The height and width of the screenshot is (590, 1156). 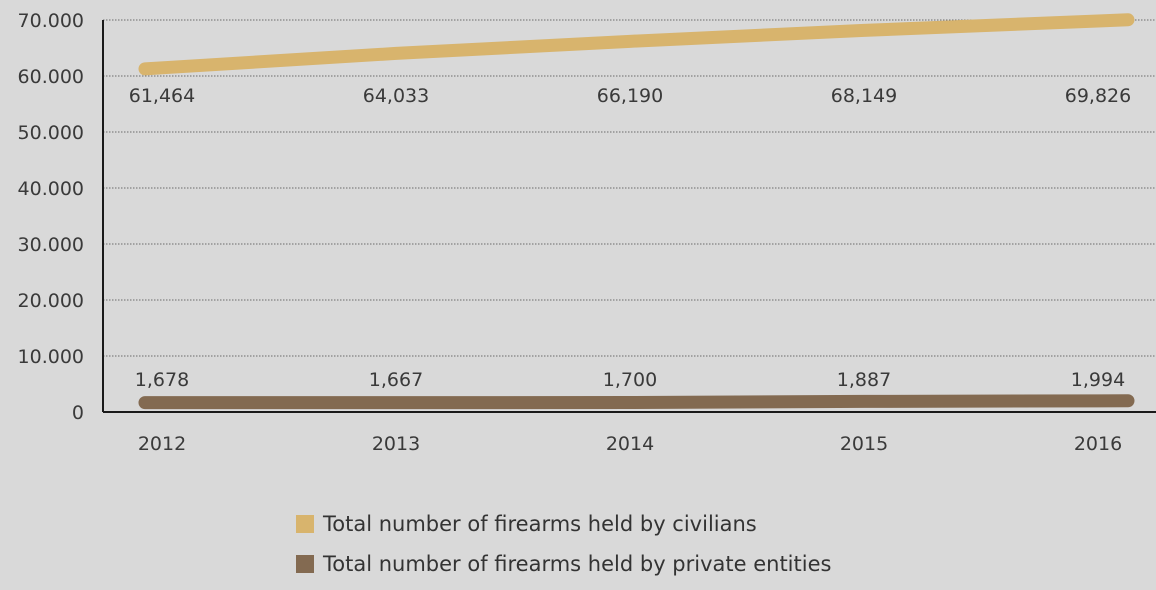 What do you see at coordinates (51, 245) in the screenshot?
I see `y-tick-label: 30.000` at bounding box center [51, 245].